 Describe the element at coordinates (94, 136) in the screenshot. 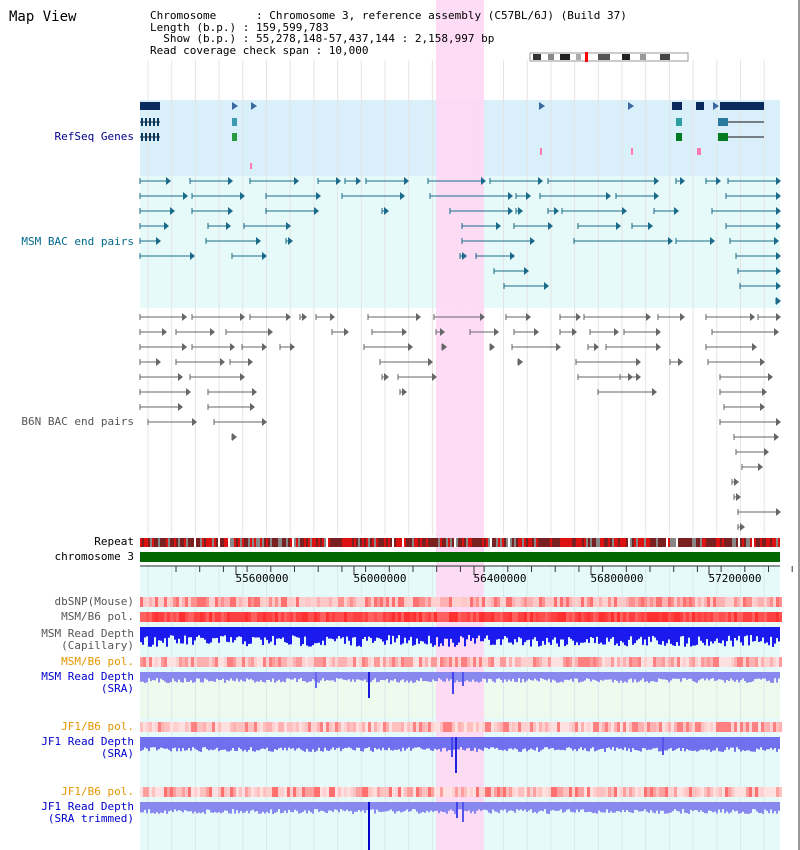

I see `refseq-track-label: RefSeq Genes` at that location.